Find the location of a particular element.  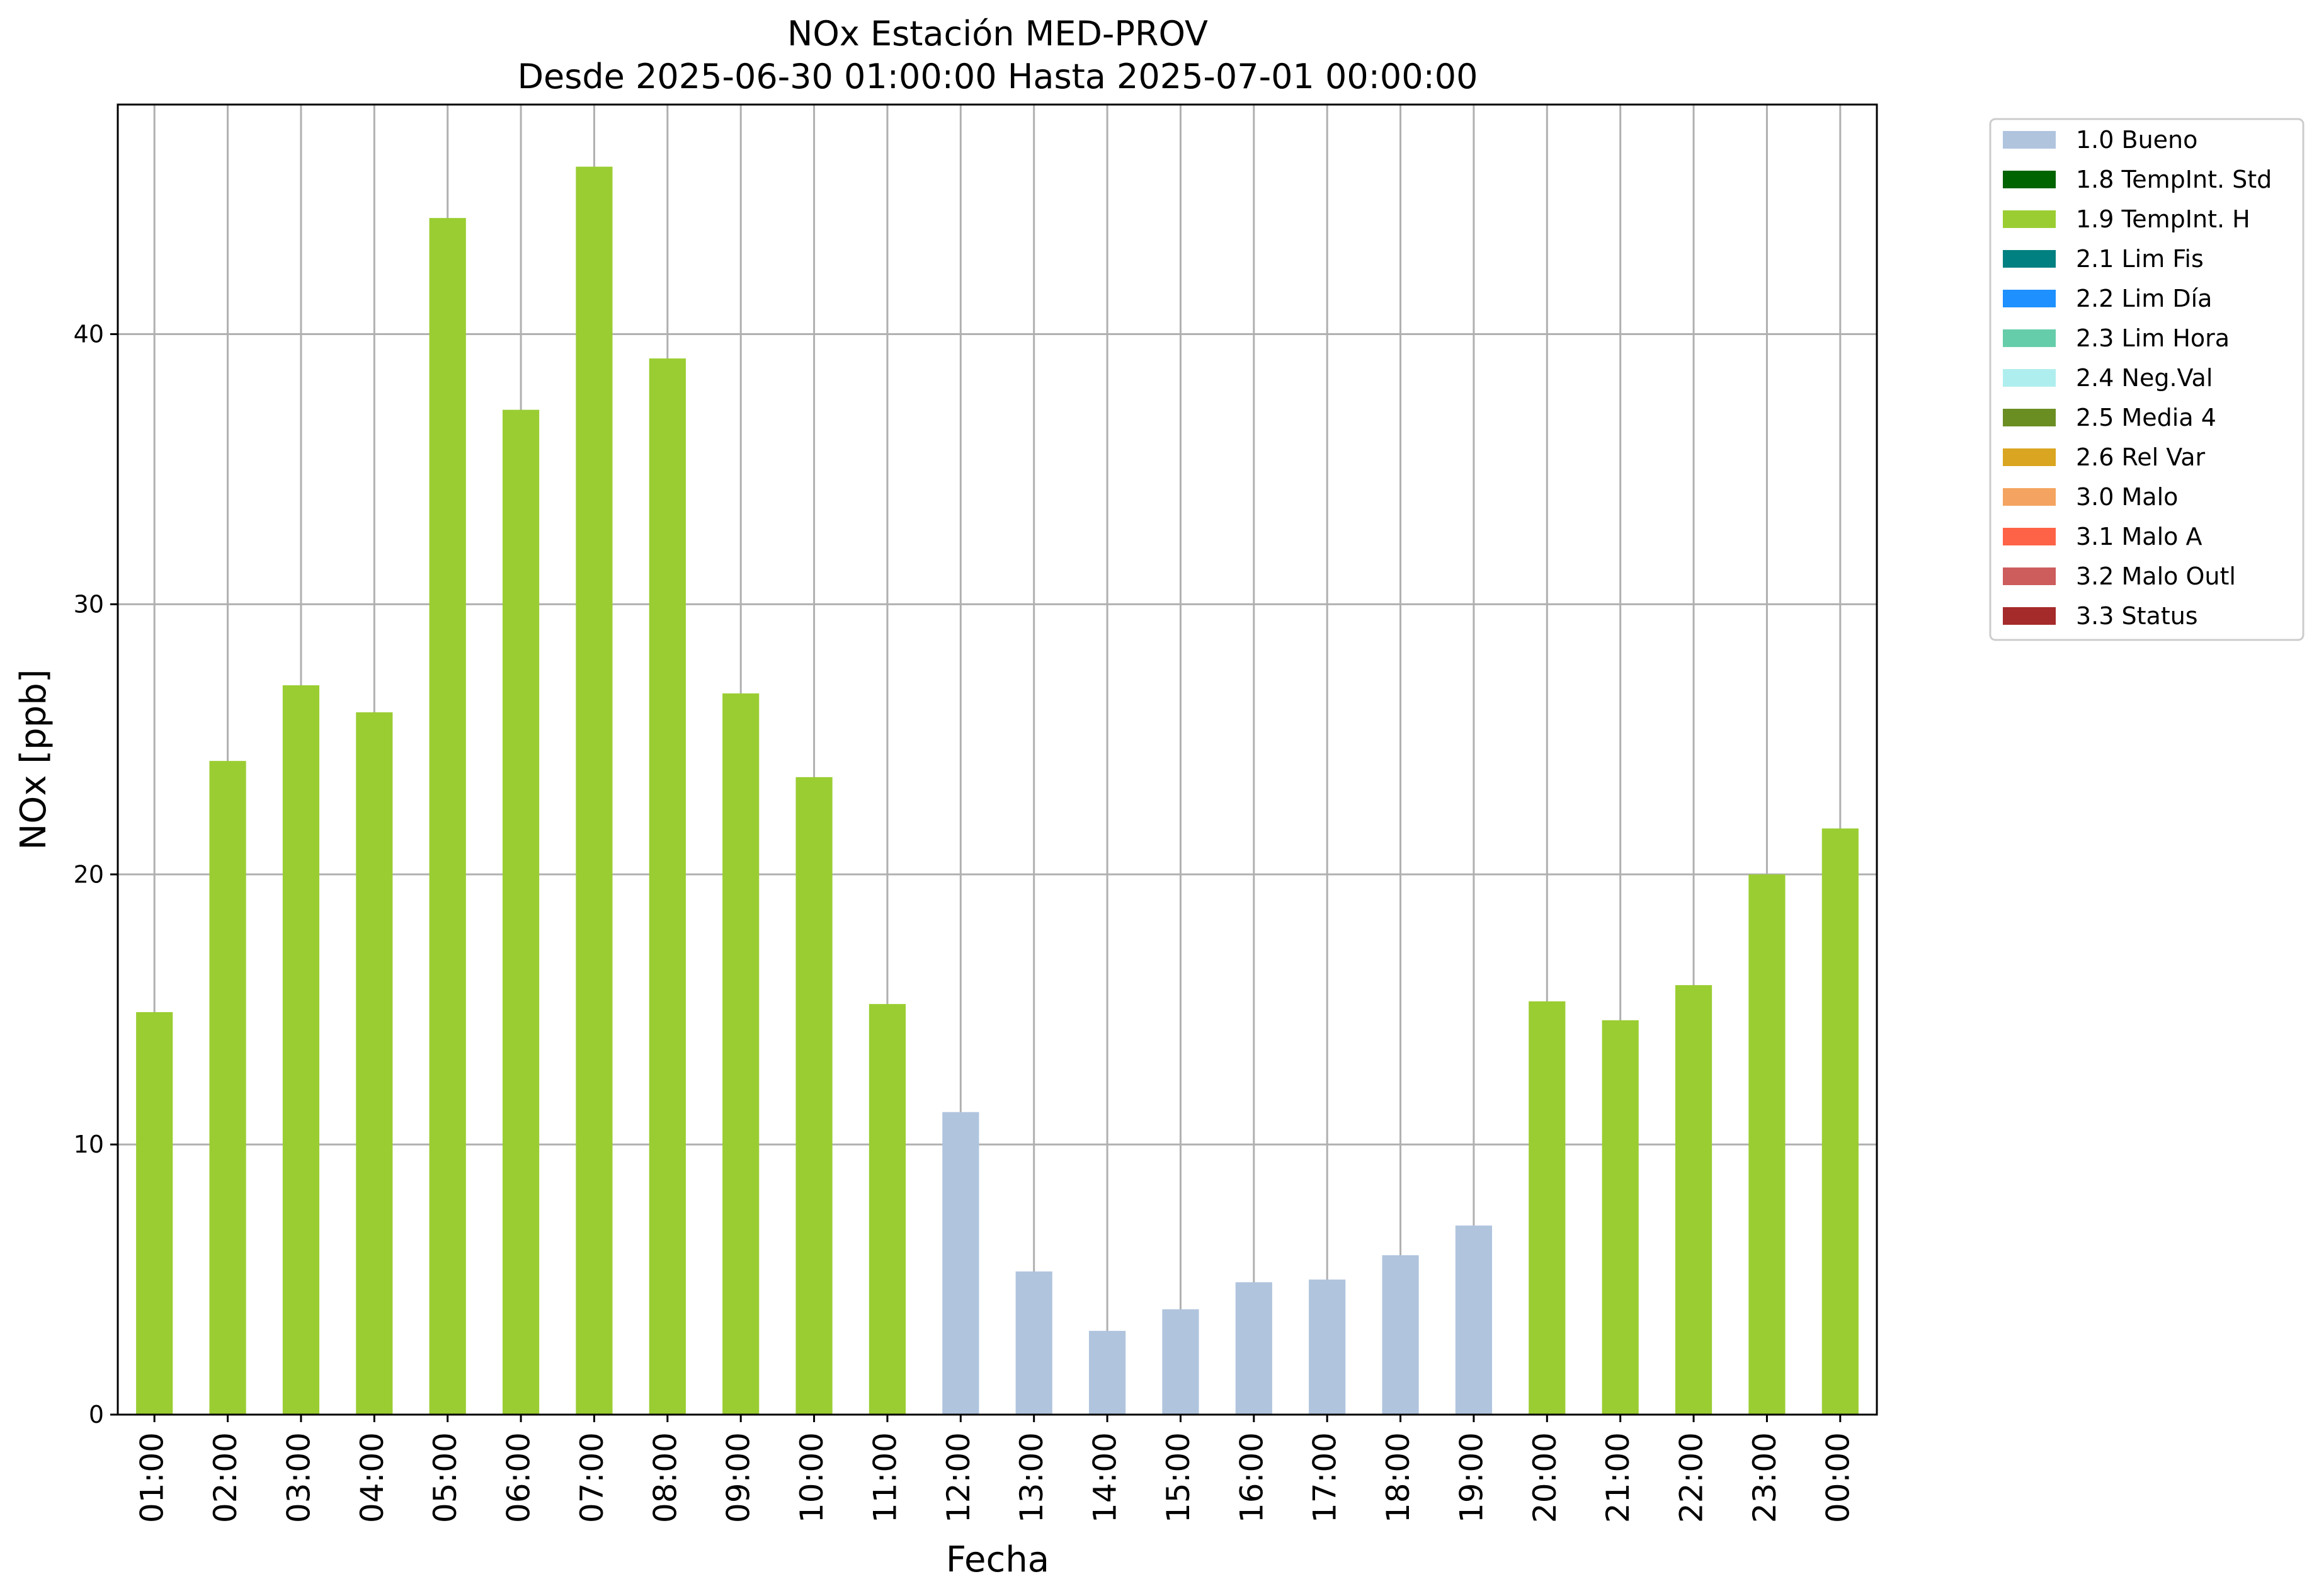

y-axis-label: NOx [ppb] is located at coordinates (33, 759).